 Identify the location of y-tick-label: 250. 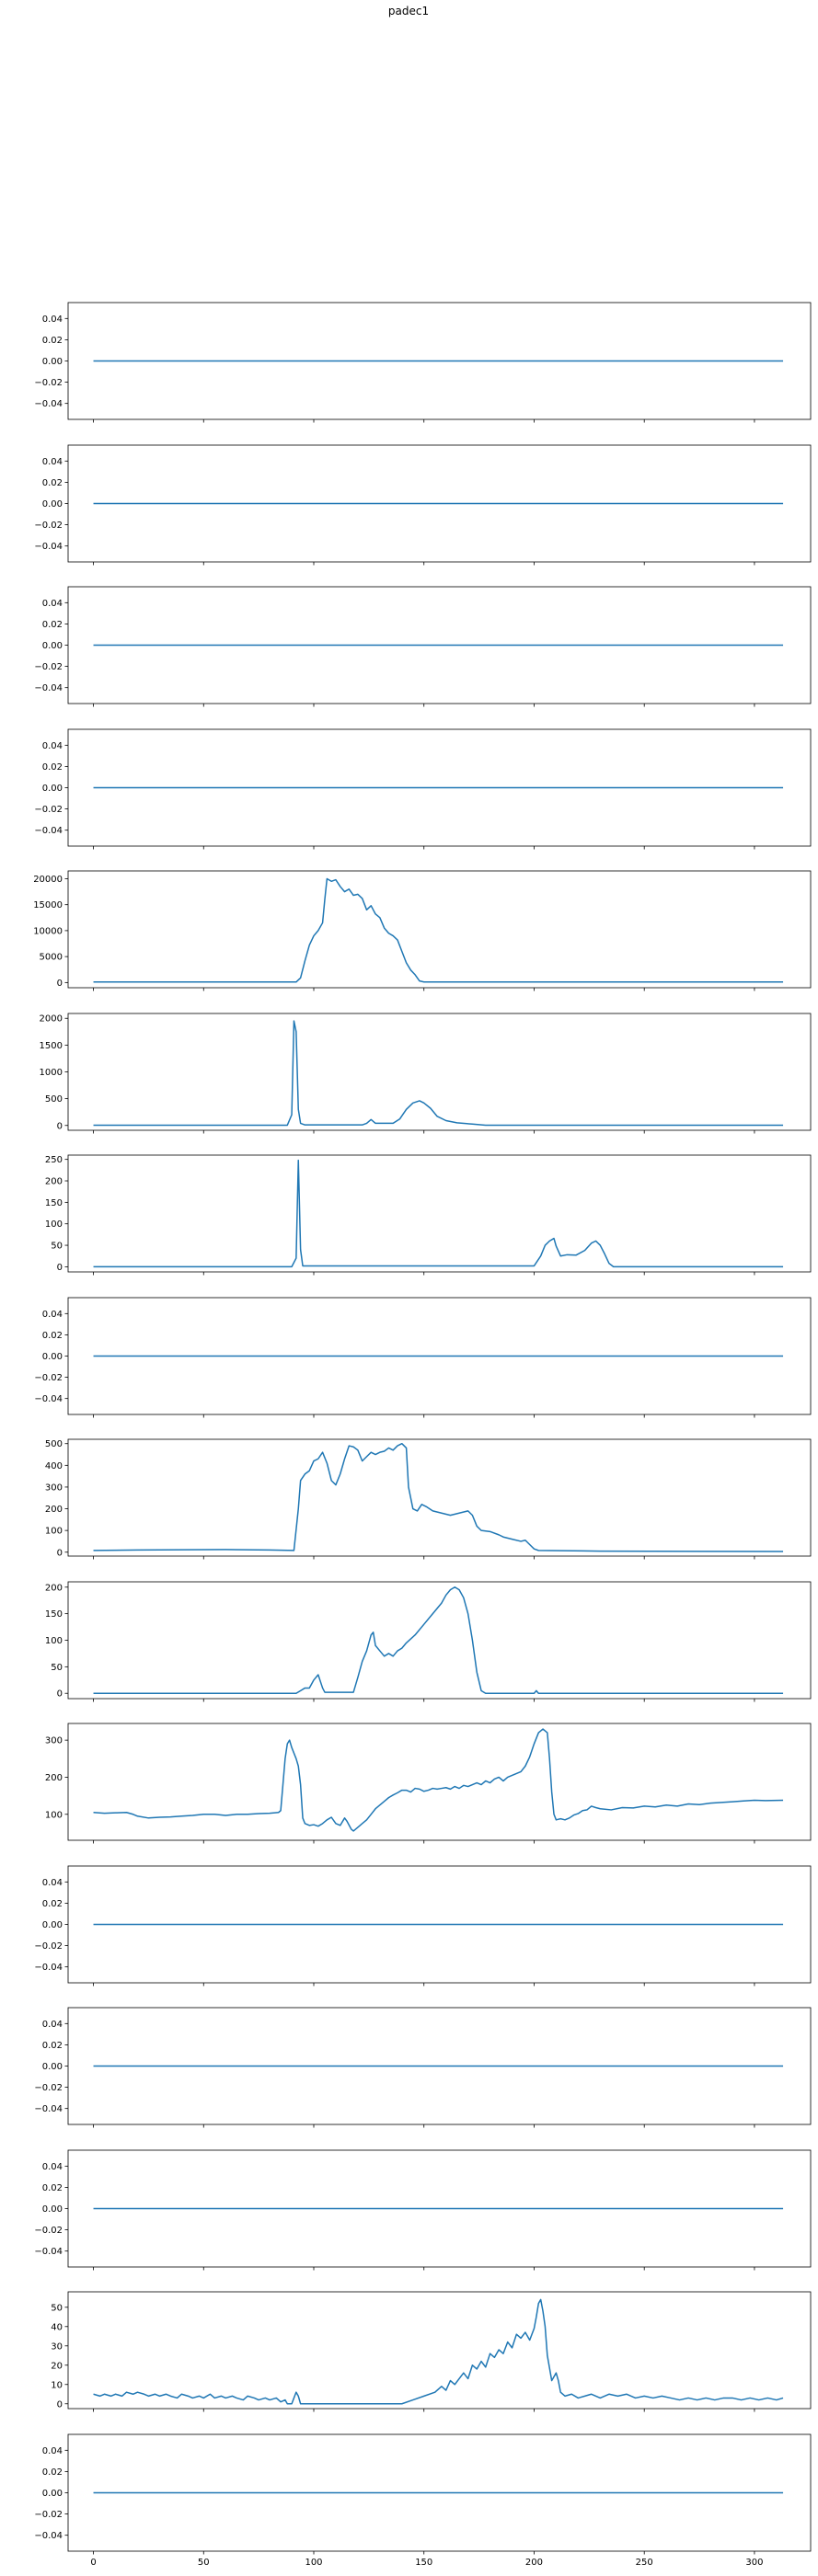
(54, 1160).